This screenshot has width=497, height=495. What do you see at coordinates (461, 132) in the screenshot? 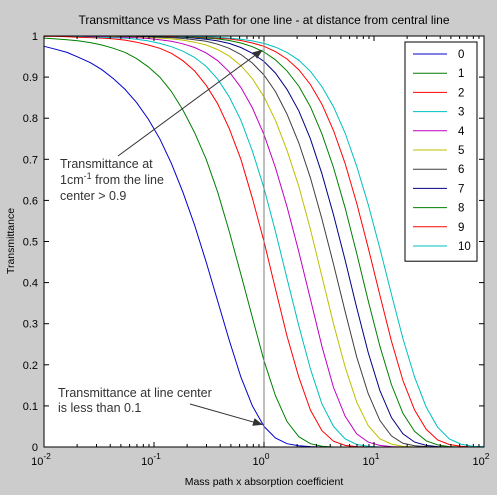
I see `legend-label-4: 4` at bounding box center [461, 132].